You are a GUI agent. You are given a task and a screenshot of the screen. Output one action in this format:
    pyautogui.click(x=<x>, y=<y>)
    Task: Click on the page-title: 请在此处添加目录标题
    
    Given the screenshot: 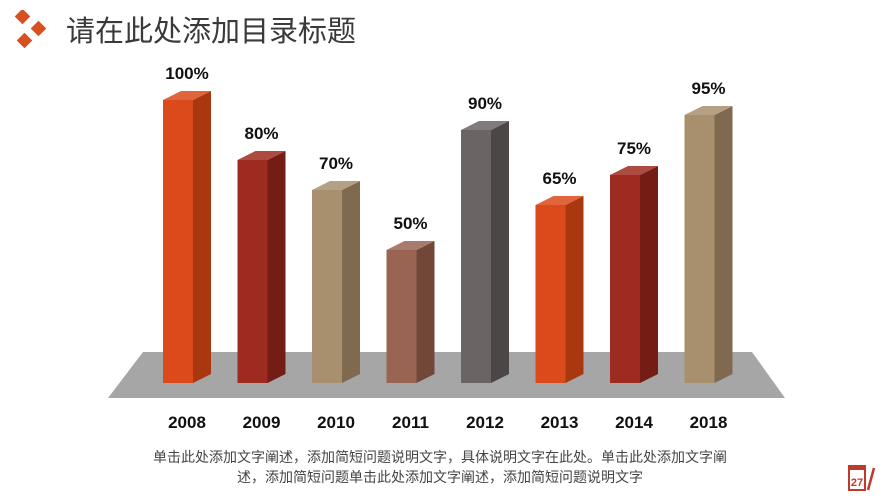 What is the action you would take?
    pyautogui.click(x=211, y=31)
    